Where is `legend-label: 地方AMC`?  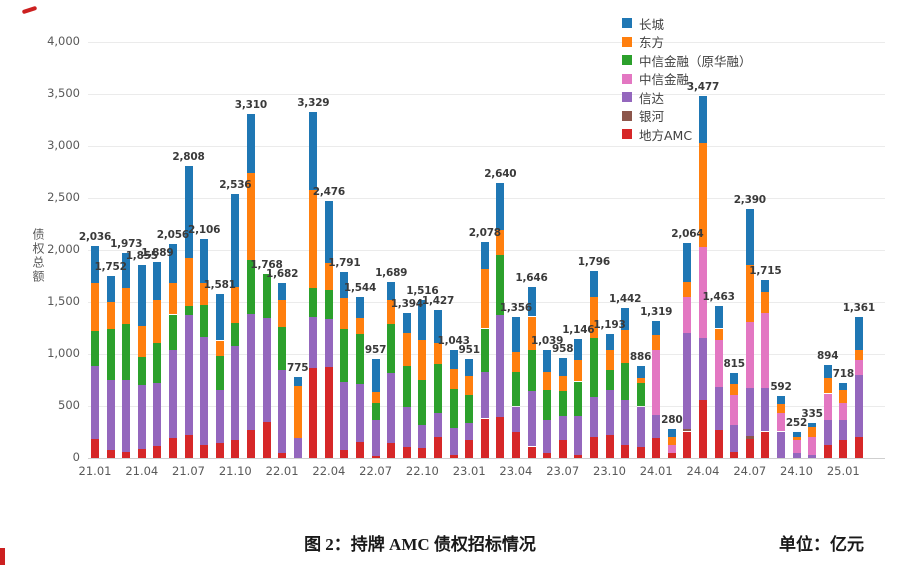
legend-label: 地方AMC is located at coordinates (666, 135).